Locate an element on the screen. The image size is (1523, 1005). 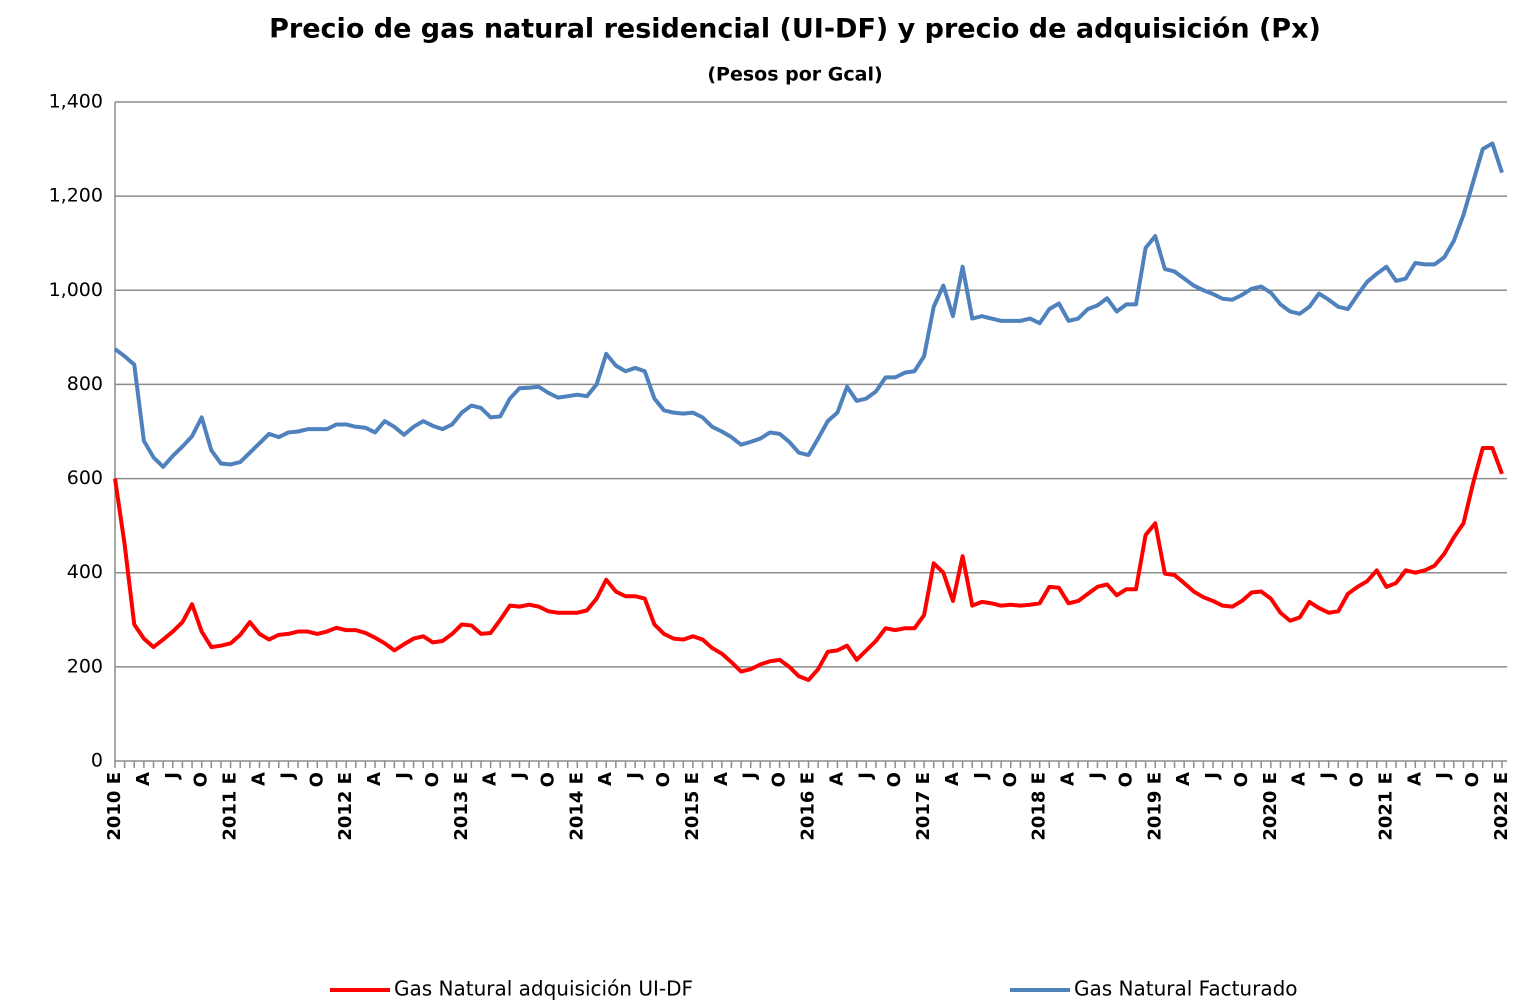
chart-subtitle: (Pesos por Gcal) is located at coordinates (794, 75).